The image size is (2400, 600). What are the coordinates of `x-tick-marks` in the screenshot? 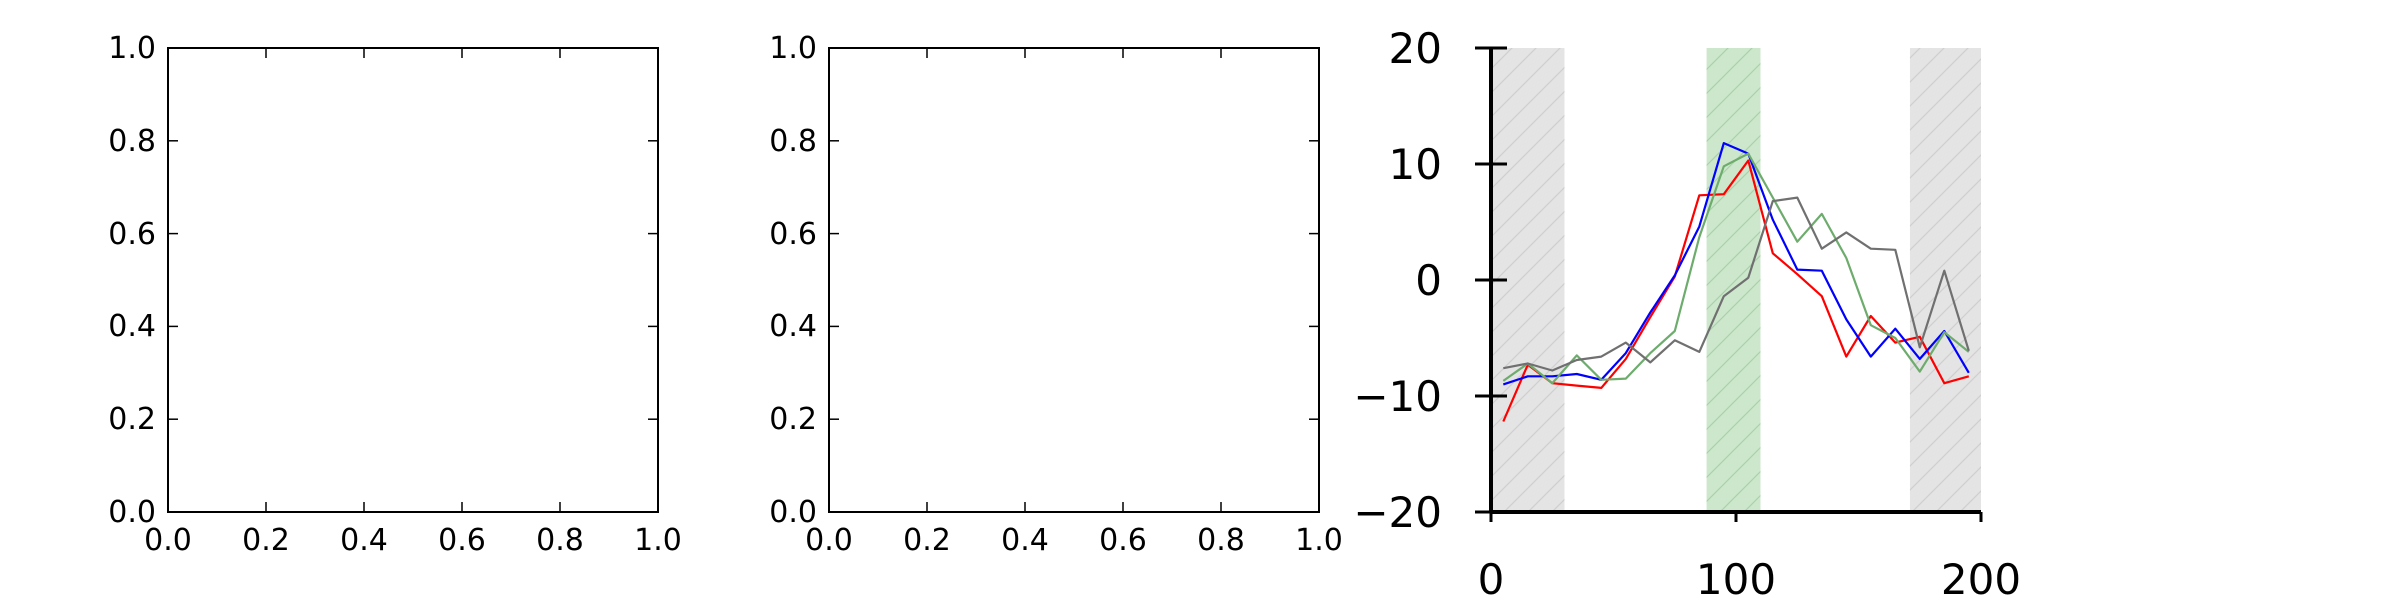 It's located at (1736, 517).